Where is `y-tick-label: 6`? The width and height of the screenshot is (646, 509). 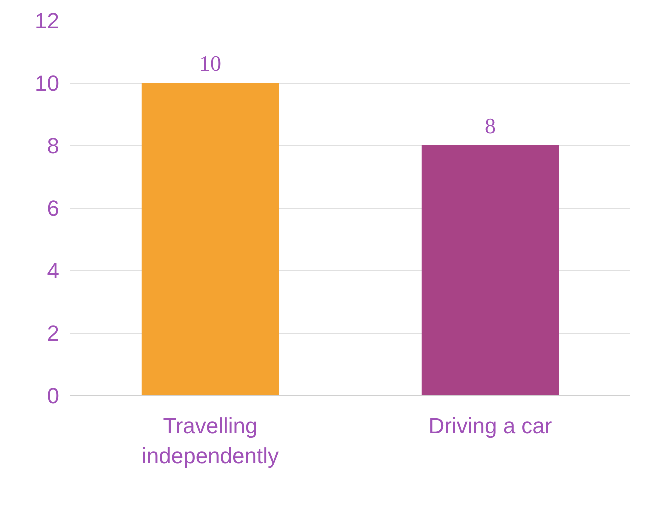
y-tick-label: 6 is located at coordinates (53, 208).